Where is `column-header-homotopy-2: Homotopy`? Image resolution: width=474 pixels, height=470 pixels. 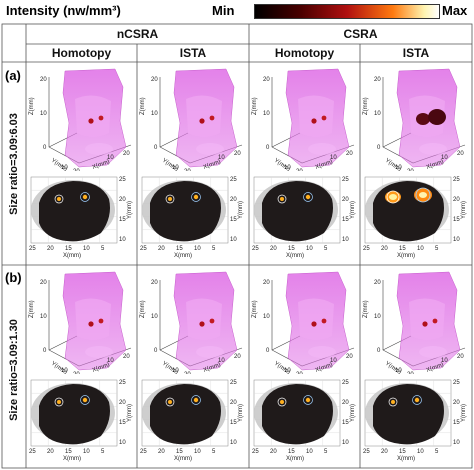
column-header-homotopy-2: Homotopy is located at coordinates (304, 53).